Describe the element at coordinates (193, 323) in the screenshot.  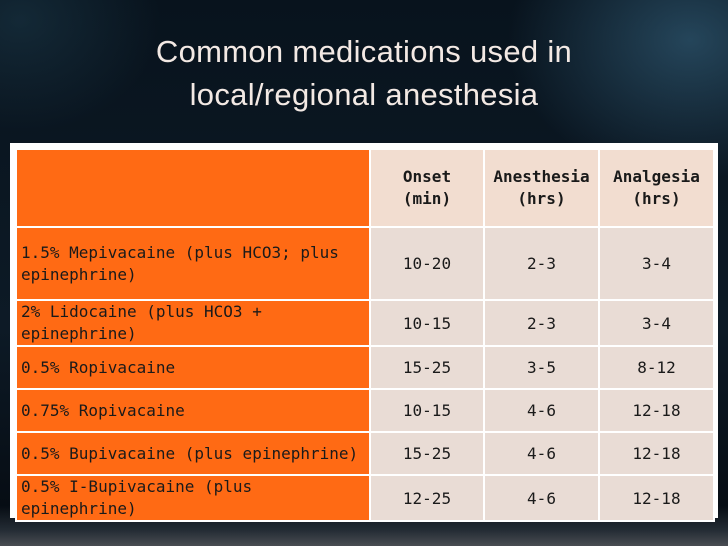
I see `drug-name-cell: 2% Lidocaine (plus HCO3 + epinephrine)` at that location.